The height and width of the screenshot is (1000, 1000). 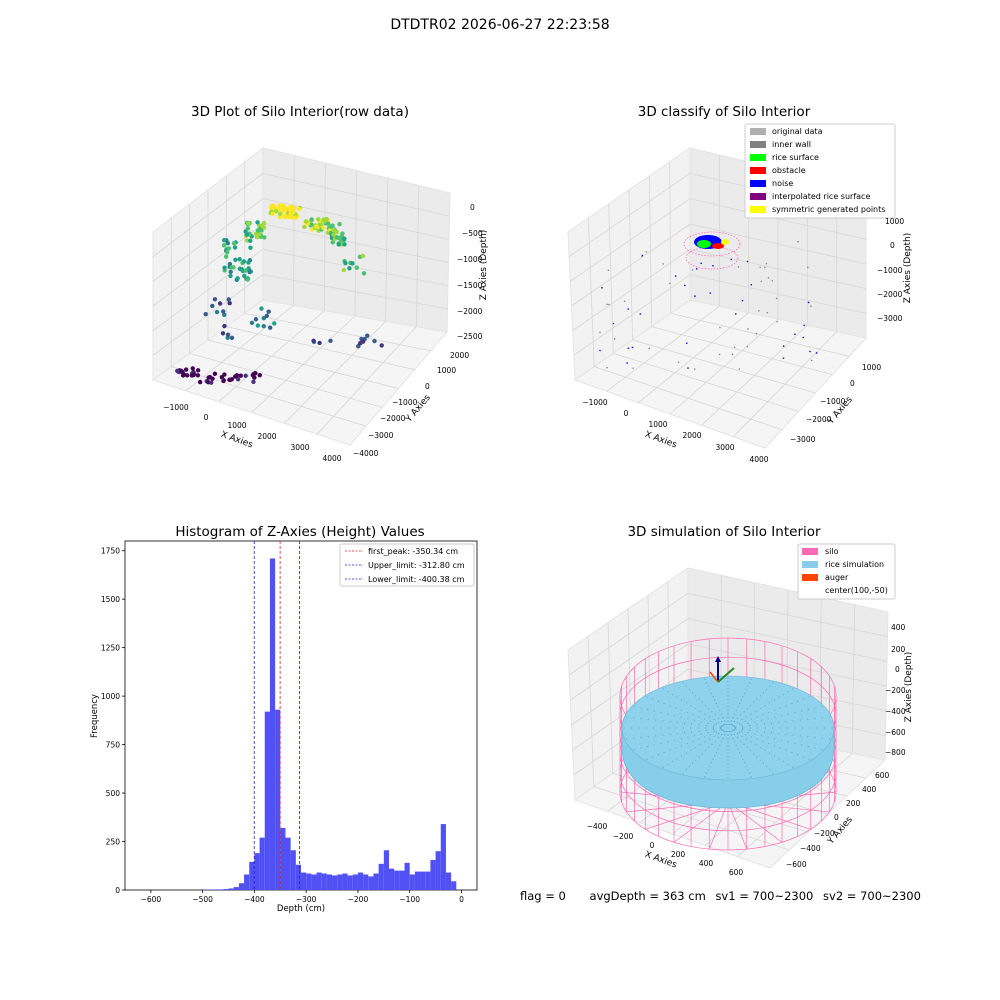 What do you see at coordinates (837, 577) in the screenshot?
I see `legend-auger: auger` at bounding box center [837, 577].